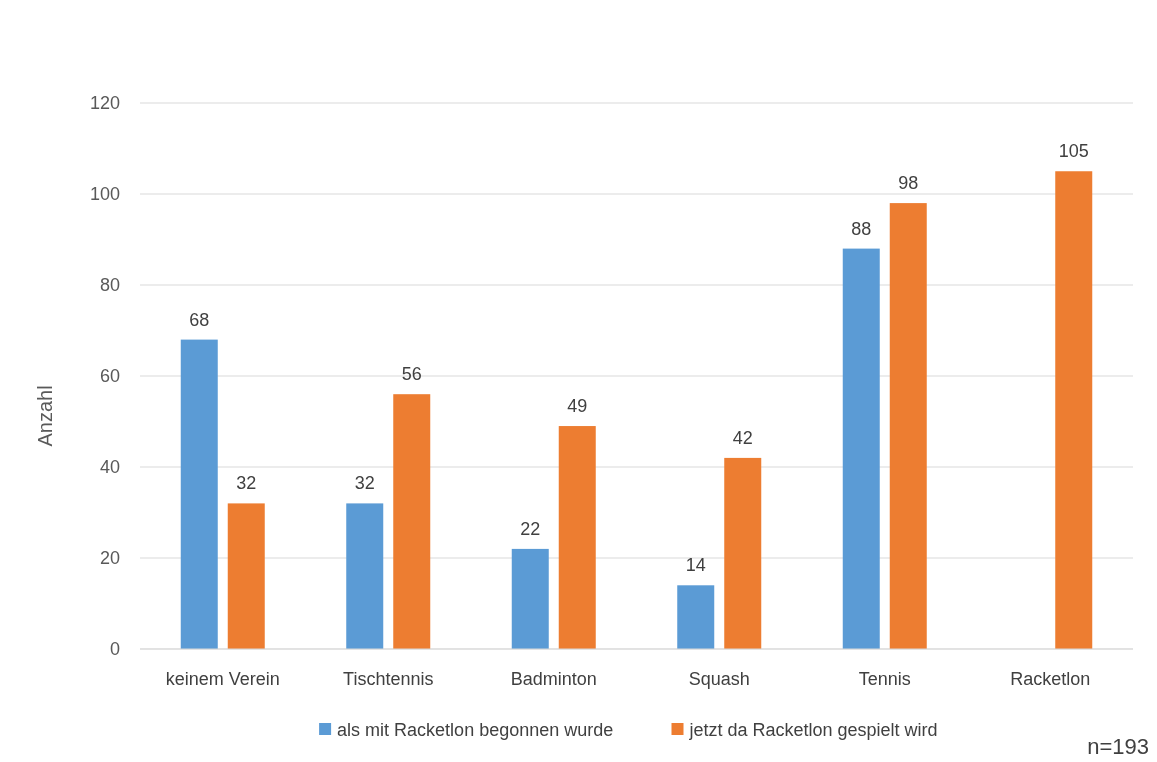 The height and width of the screenshot is (762, 1157). I want to click on x-tick-label: Racketlon, so click(1050, 679).